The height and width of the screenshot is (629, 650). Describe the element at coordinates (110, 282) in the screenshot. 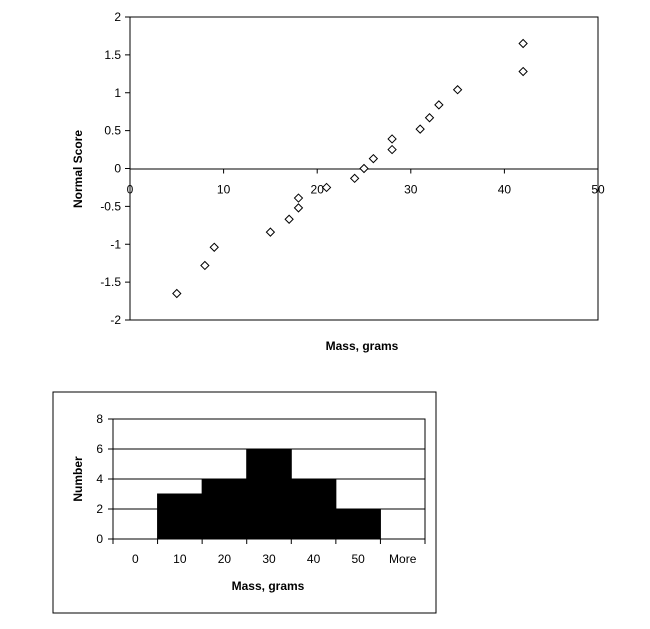

I see `y-tick-label: -1.5` at that location.